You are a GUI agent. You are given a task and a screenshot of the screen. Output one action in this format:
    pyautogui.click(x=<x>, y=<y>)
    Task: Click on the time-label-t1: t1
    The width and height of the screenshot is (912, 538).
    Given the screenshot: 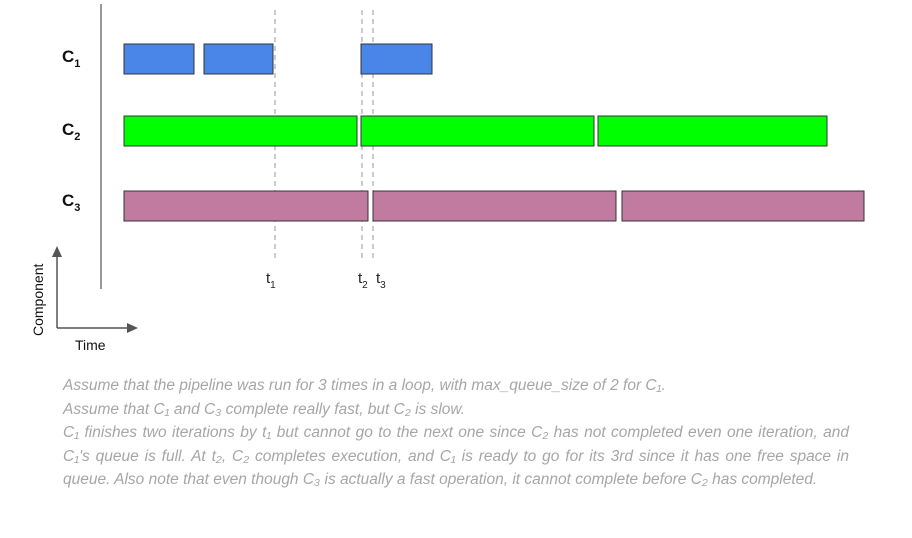 What is the action you would take?
    pyautogui.click(x=271, y=280)
    